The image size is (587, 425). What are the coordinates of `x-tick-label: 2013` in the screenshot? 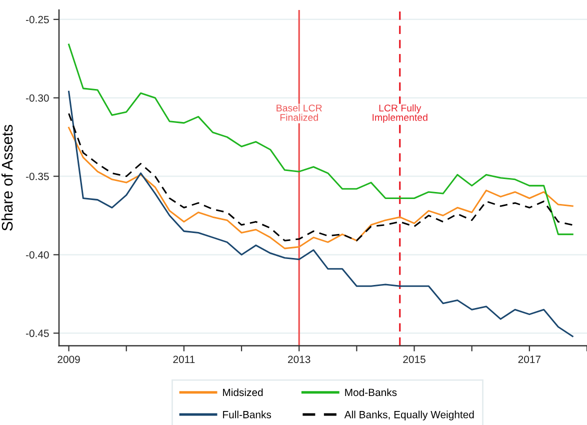 It's located at (299, 360).